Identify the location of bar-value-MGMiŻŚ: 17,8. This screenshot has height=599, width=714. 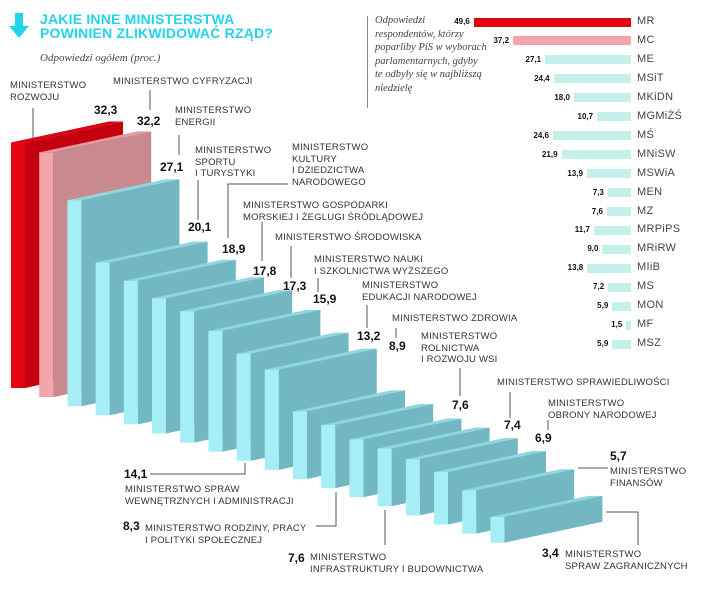
(265, 271).